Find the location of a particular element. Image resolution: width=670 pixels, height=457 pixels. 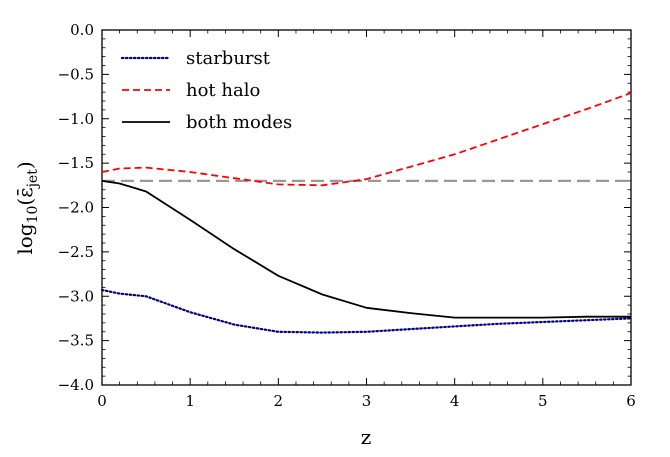

x-tick-label: 3 is located at coordinates (367, 401).